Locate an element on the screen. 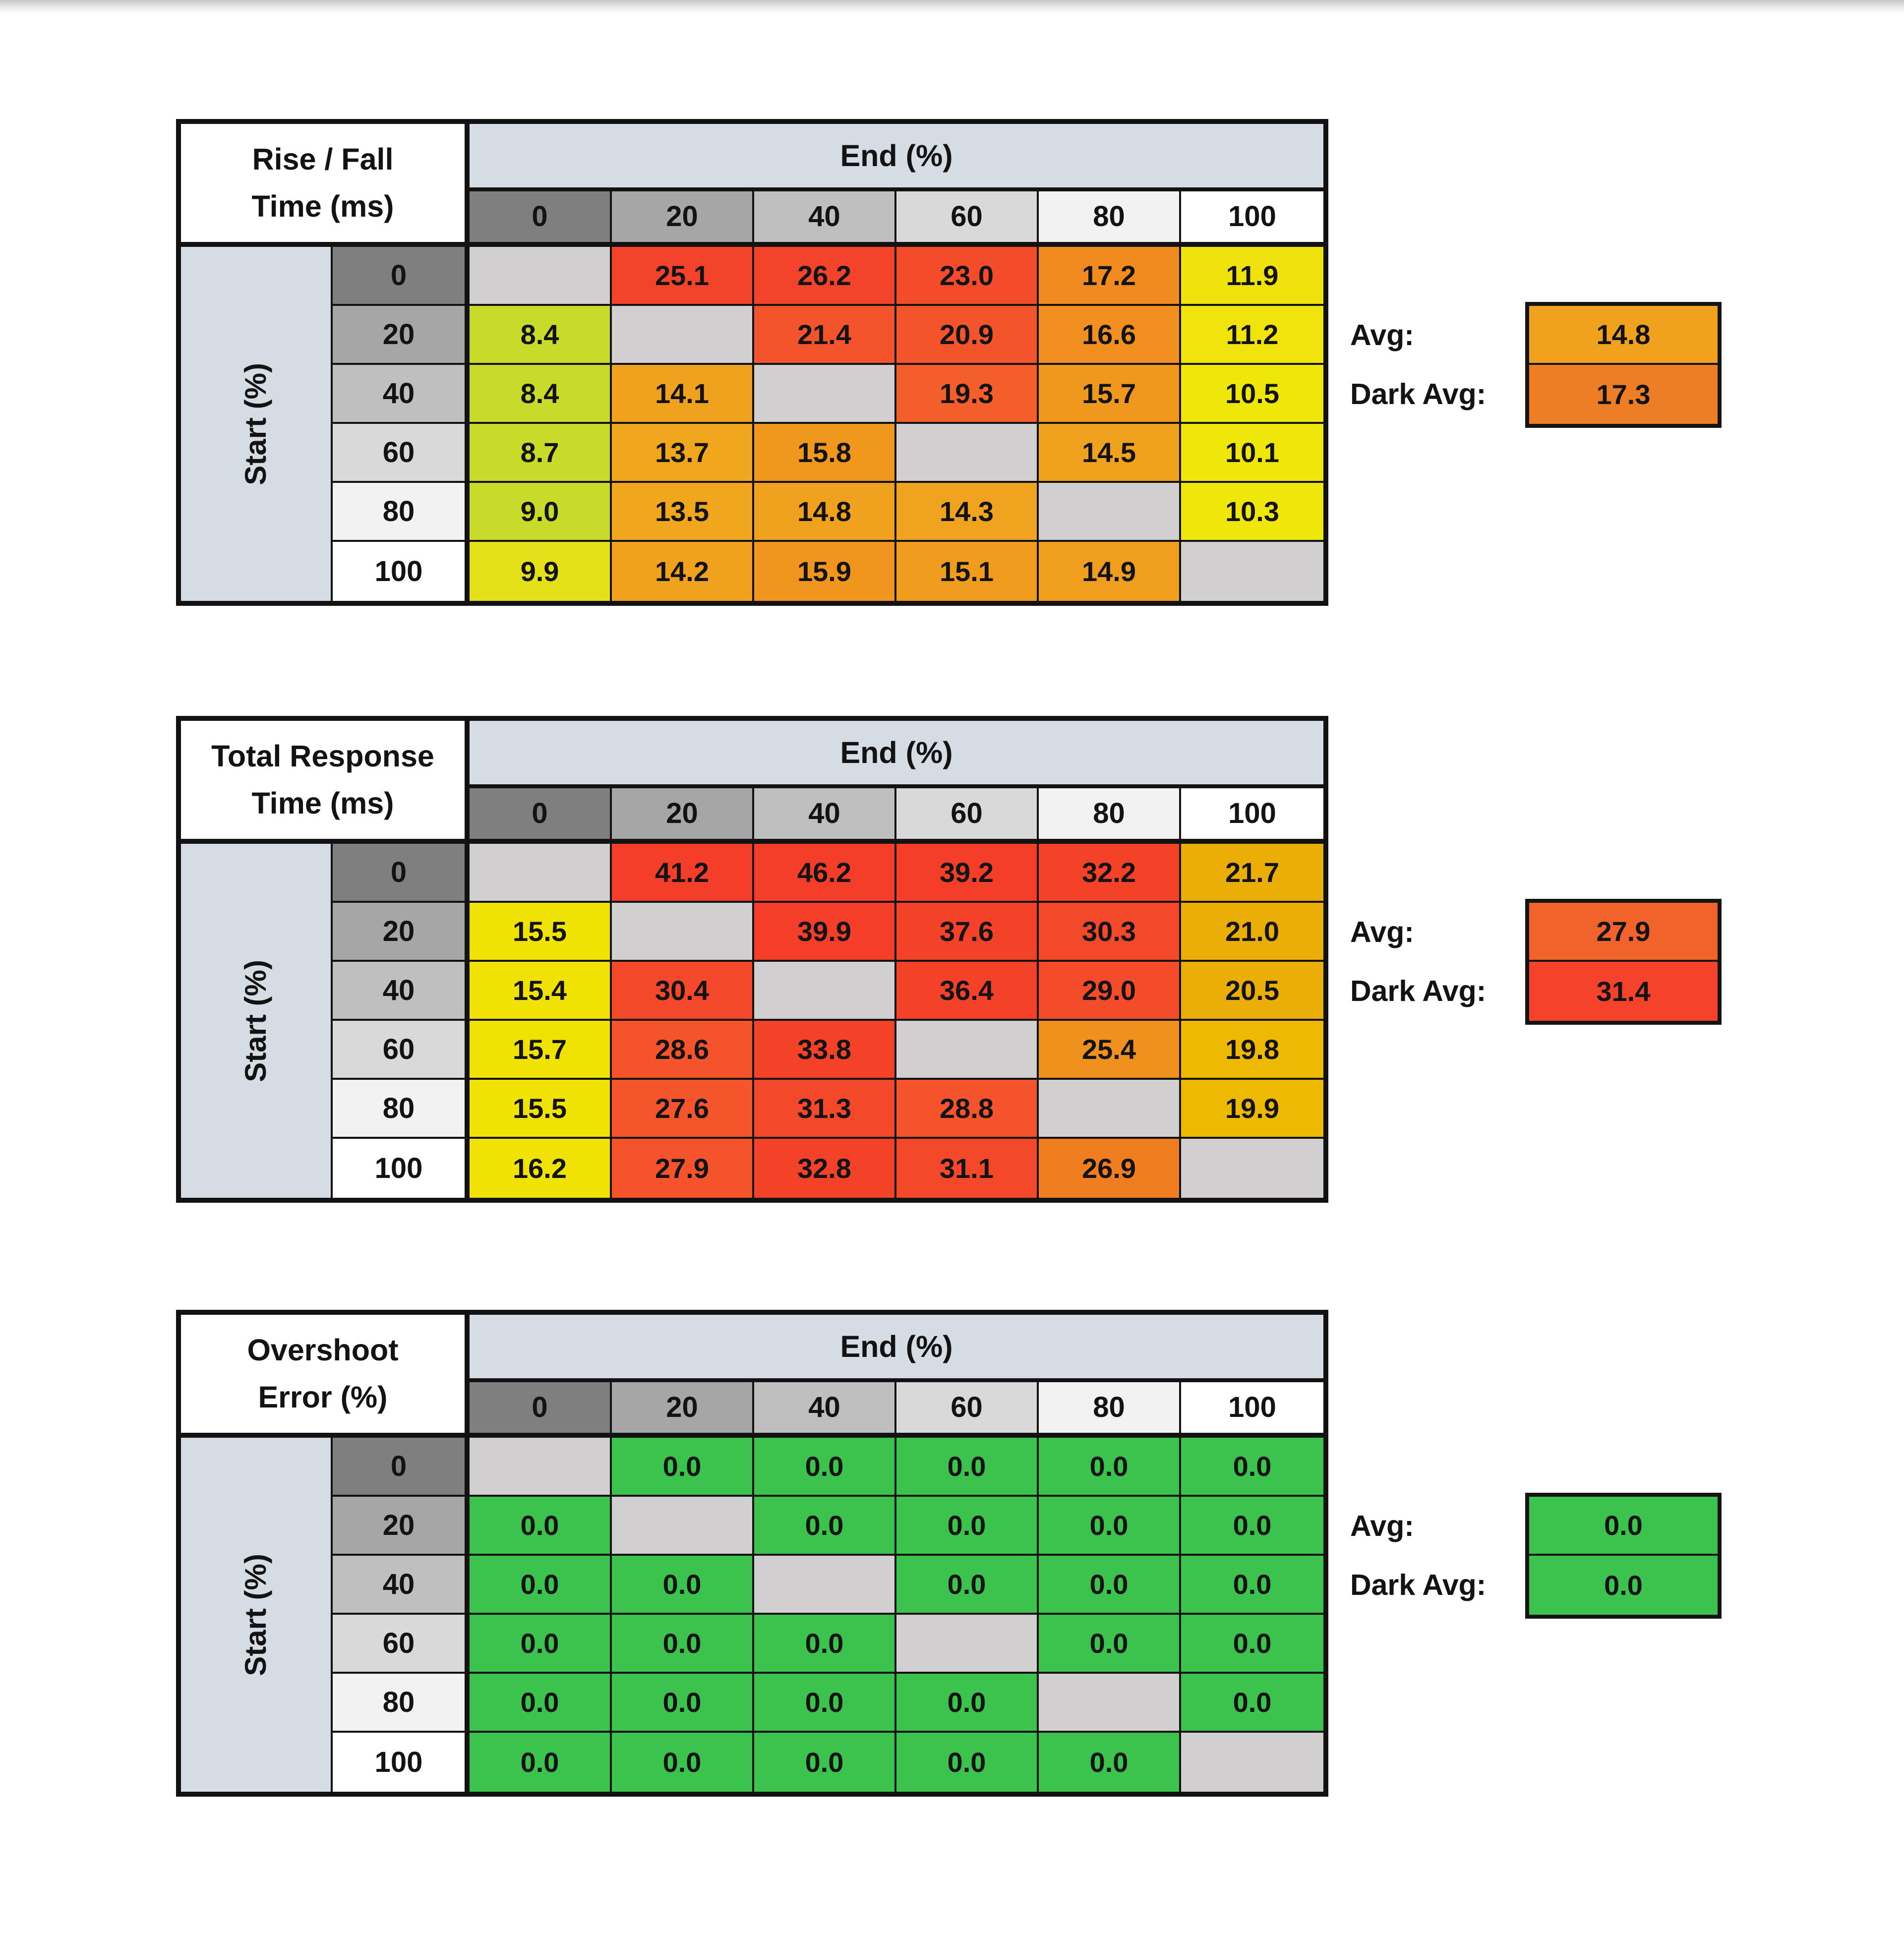 This screenshot has height=1933, width=1904. cell-start-40-end-0: 0.0 is located at coordinates (541, 1585).